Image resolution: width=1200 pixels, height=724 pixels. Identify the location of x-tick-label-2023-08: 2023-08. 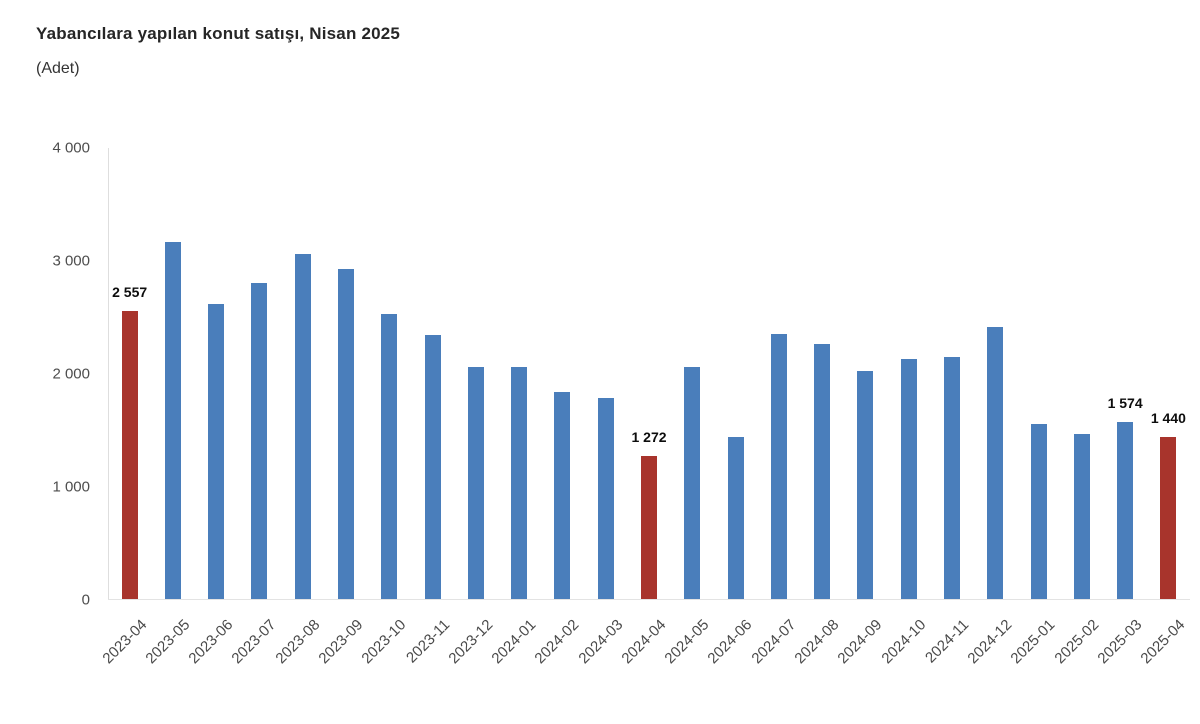
(298, 642).